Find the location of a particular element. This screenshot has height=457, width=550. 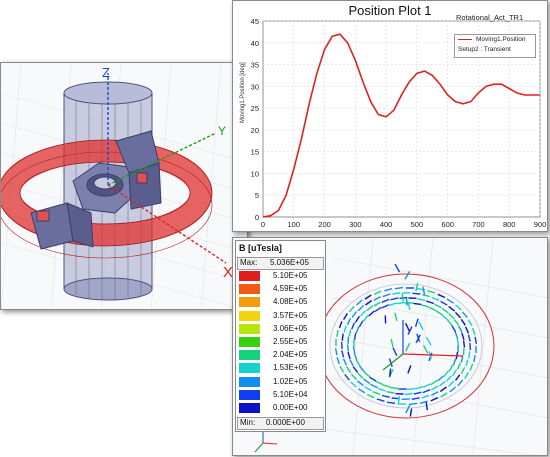

scale-label: 2.55E+05 is located at coordinates (290, 341).